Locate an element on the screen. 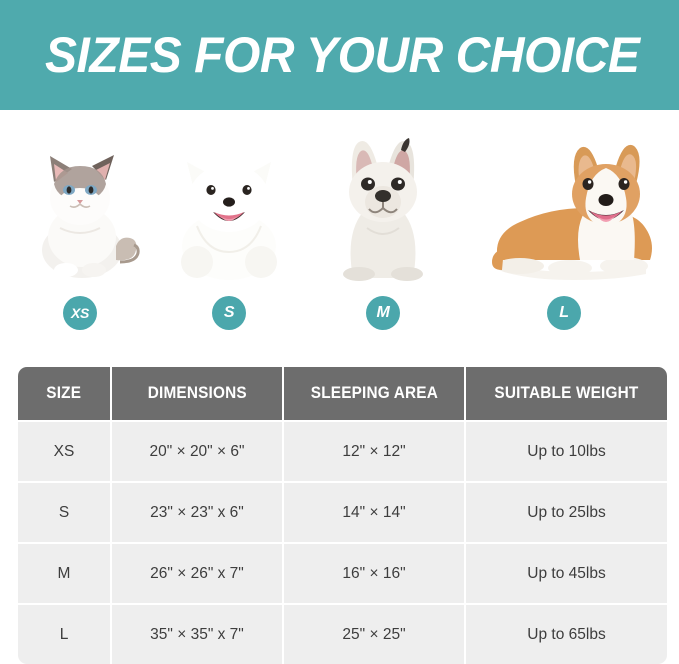  cell-dimensions: 26" × 26" x 7" is located at coordinates (196, 572).